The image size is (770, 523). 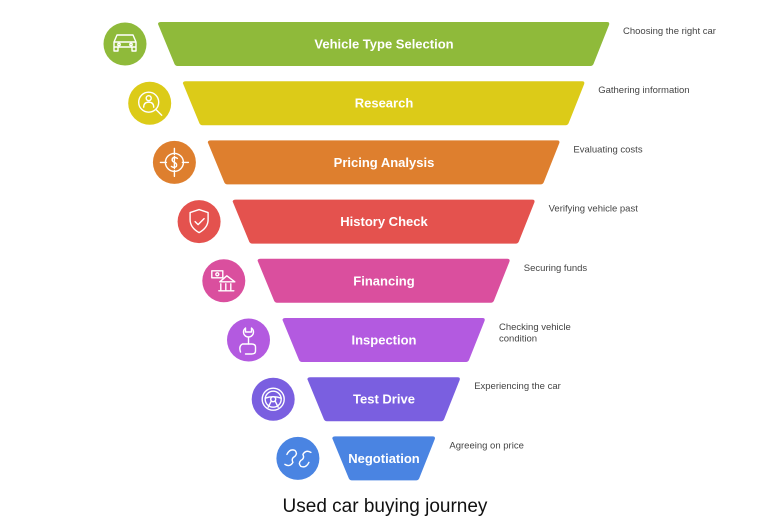 I want to click on funnel-stage: Negotiation Agreeing on price, so click(x=400, y=458).